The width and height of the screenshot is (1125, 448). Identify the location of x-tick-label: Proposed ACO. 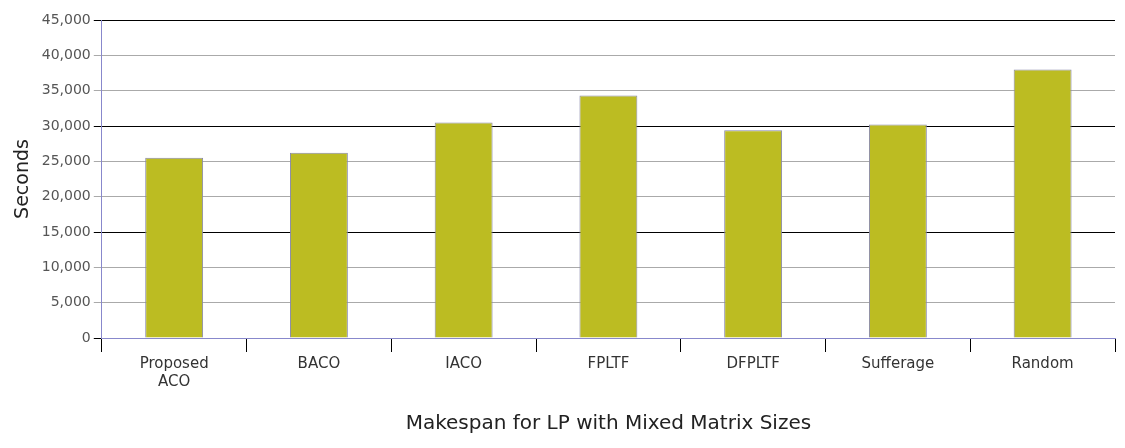
(174, 371).